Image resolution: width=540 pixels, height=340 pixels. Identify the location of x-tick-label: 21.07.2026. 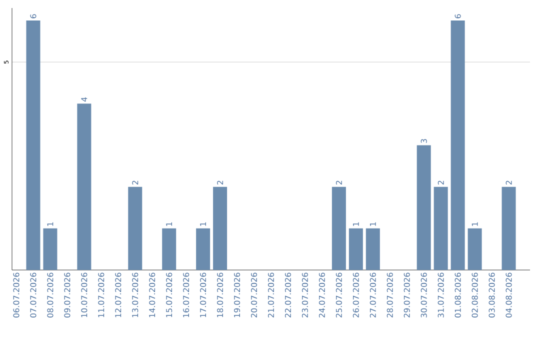
(271, 295).